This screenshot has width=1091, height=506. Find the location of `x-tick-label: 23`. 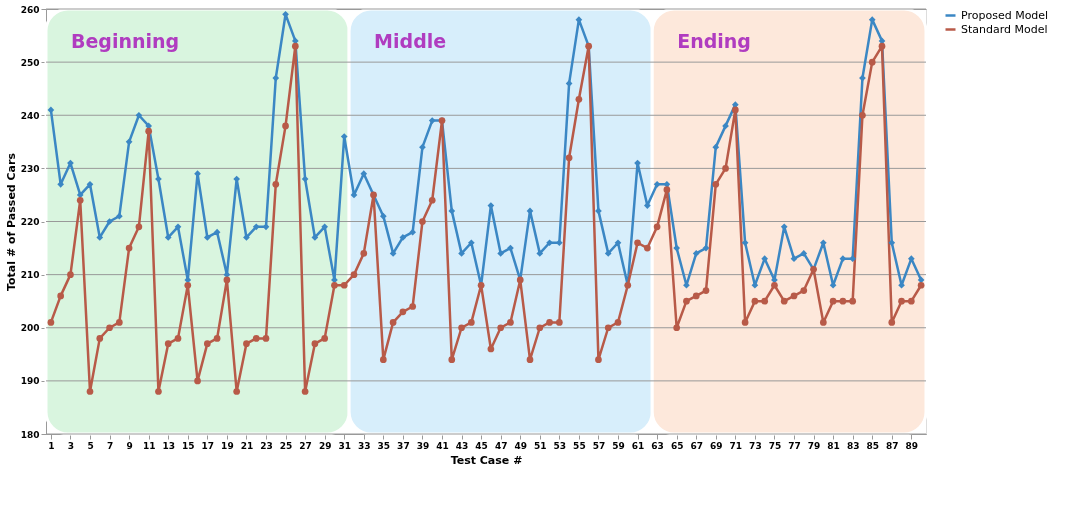

x-tick-label: 23 is located at coordinates (266, 445).